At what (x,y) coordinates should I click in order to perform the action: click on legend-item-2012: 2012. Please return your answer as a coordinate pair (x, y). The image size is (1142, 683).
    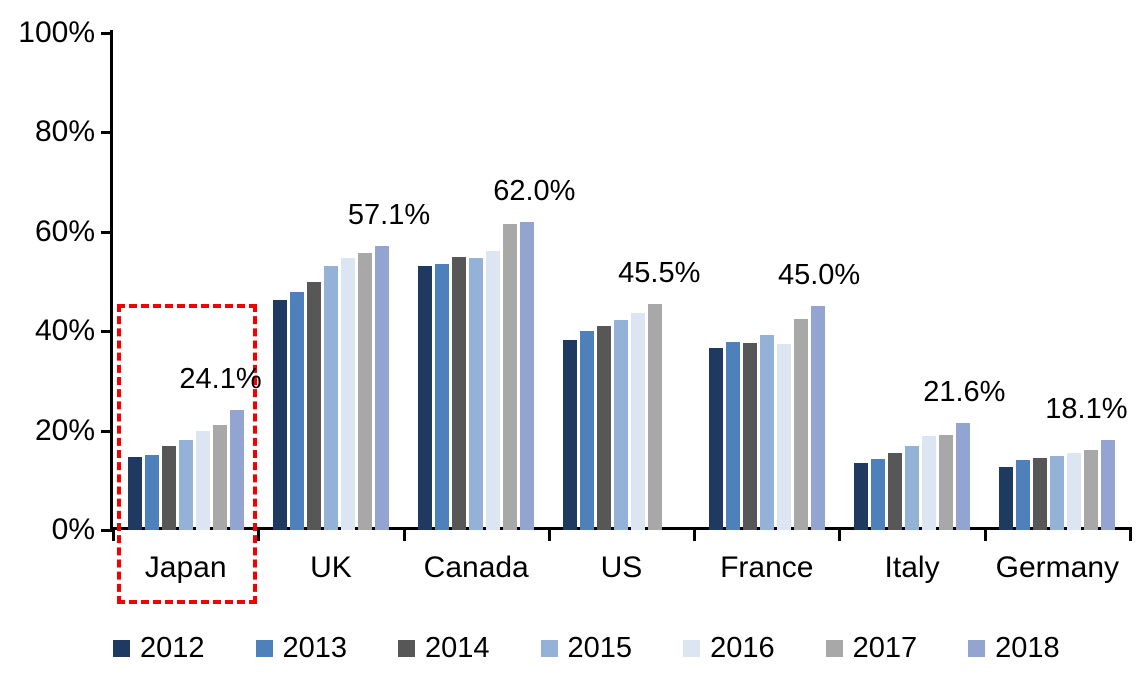
    Looking at the image, I should click on (159, 648).